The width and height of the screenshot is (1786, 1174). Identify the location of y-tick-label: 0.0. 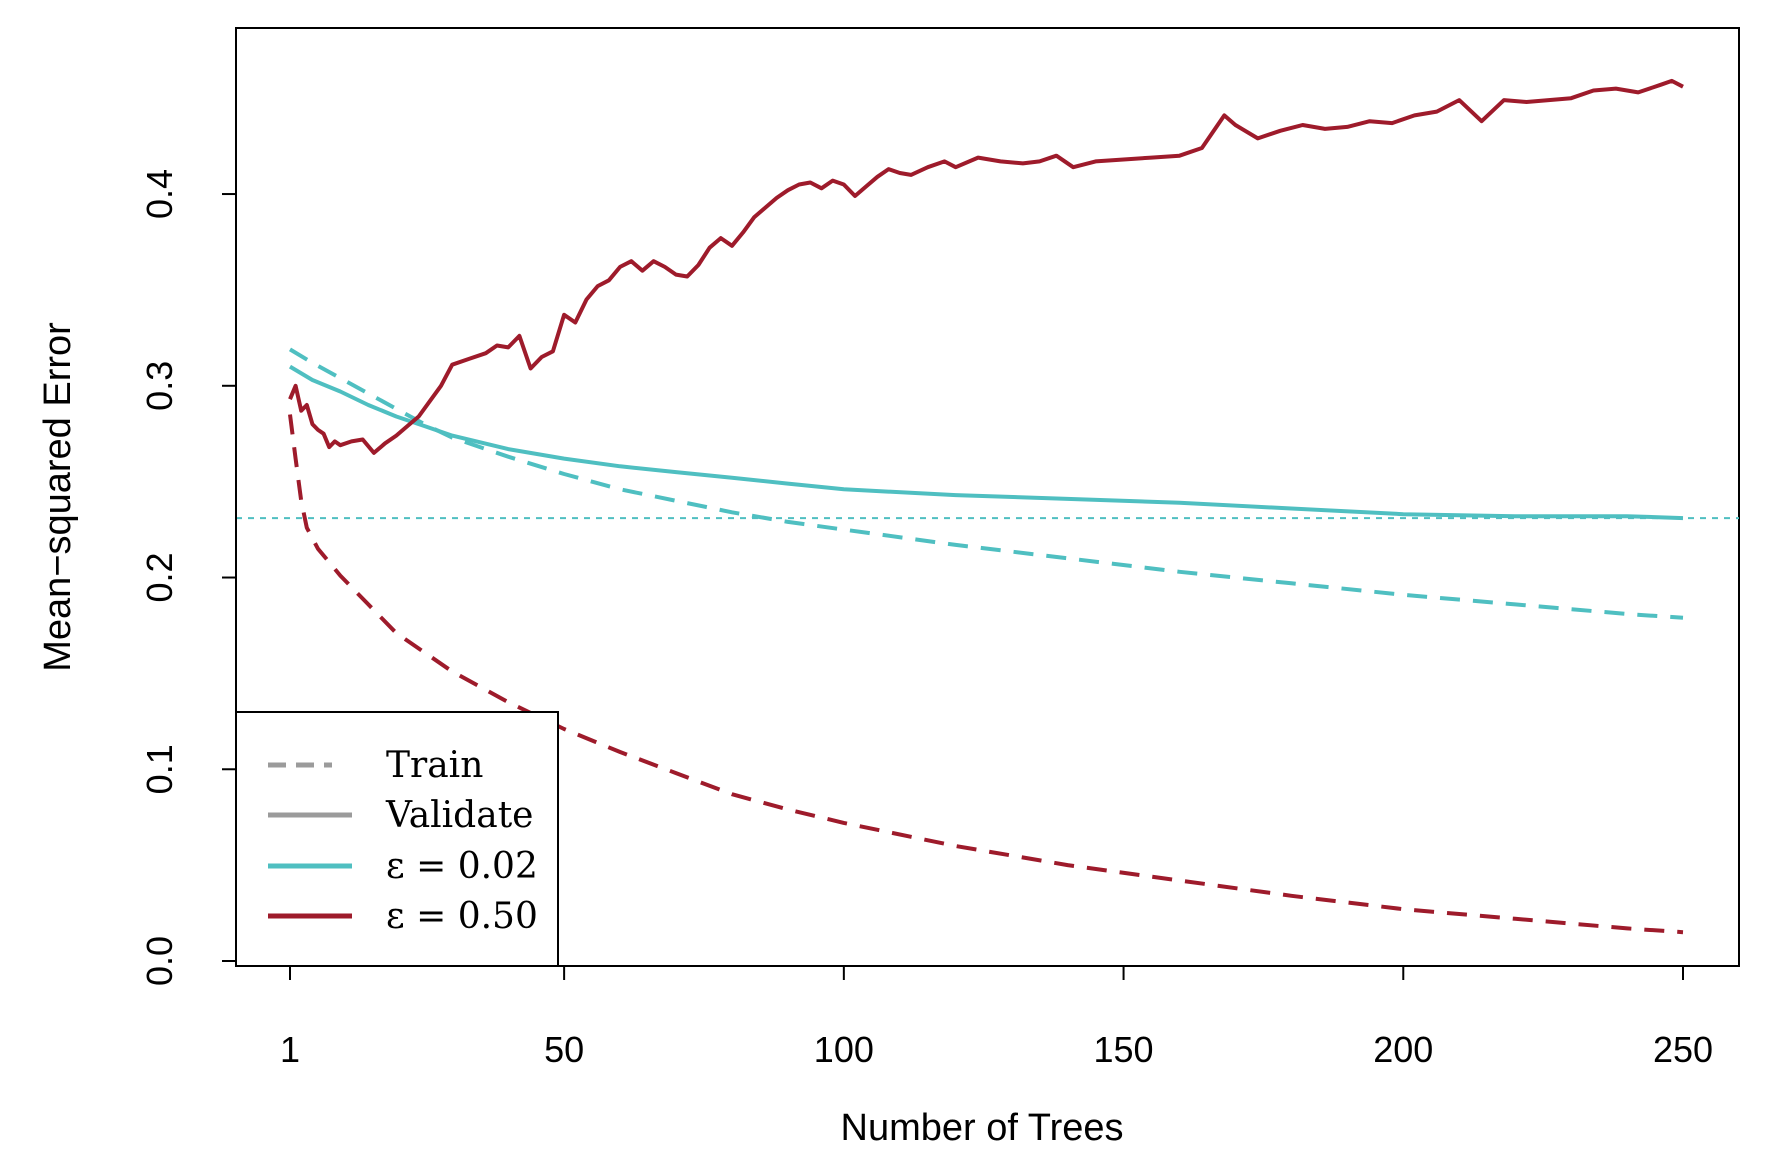
(159, 961).